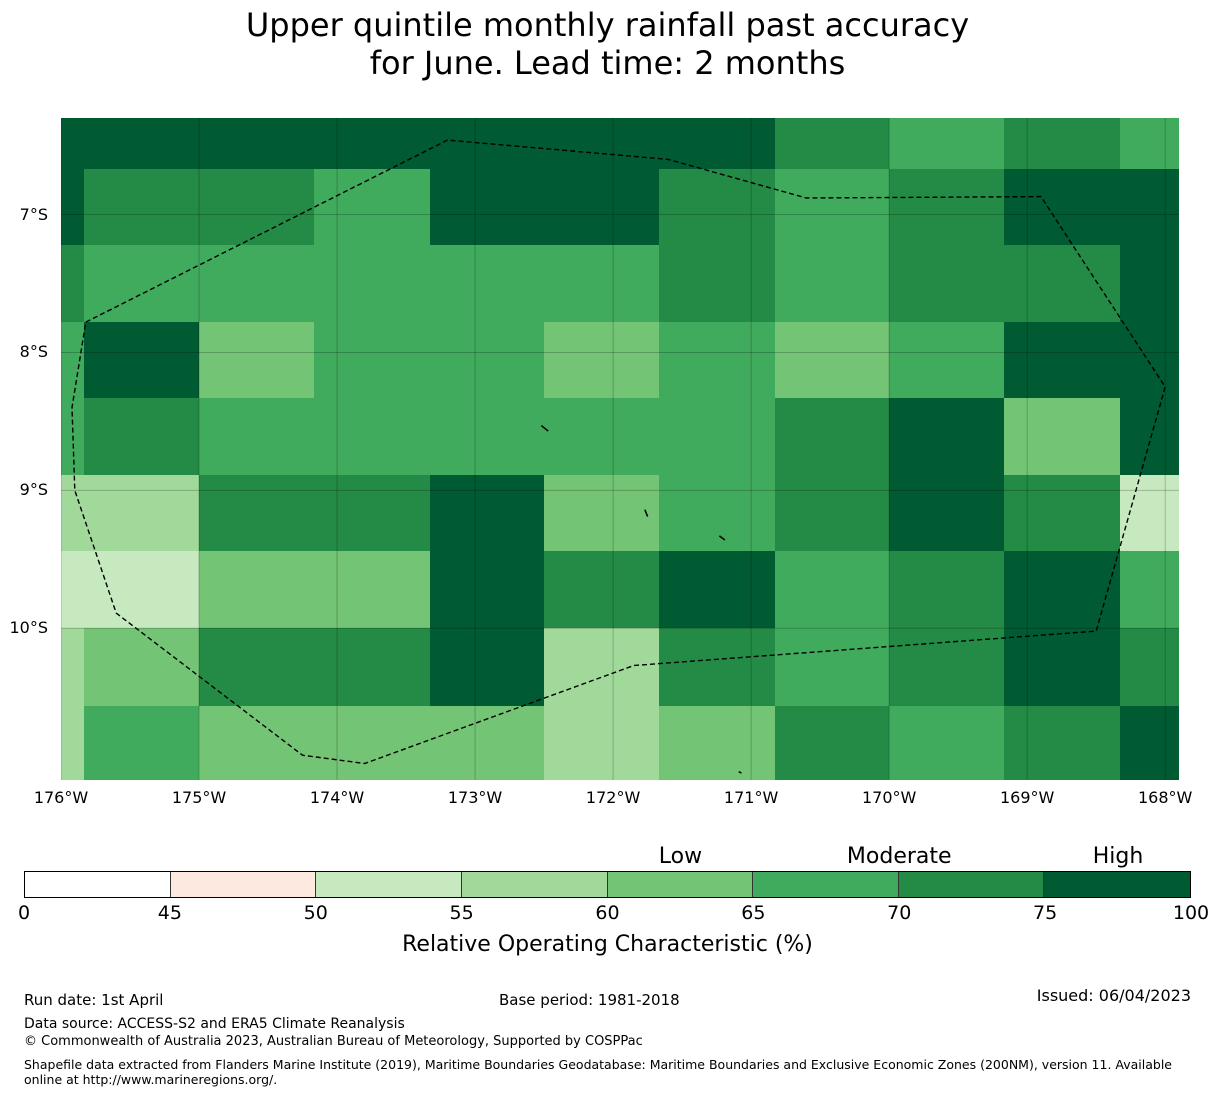  What do you see at coordinates (28, 628) in the screenshot?
I see `latitude-label: 10°S` at bounding box center [28, 628].